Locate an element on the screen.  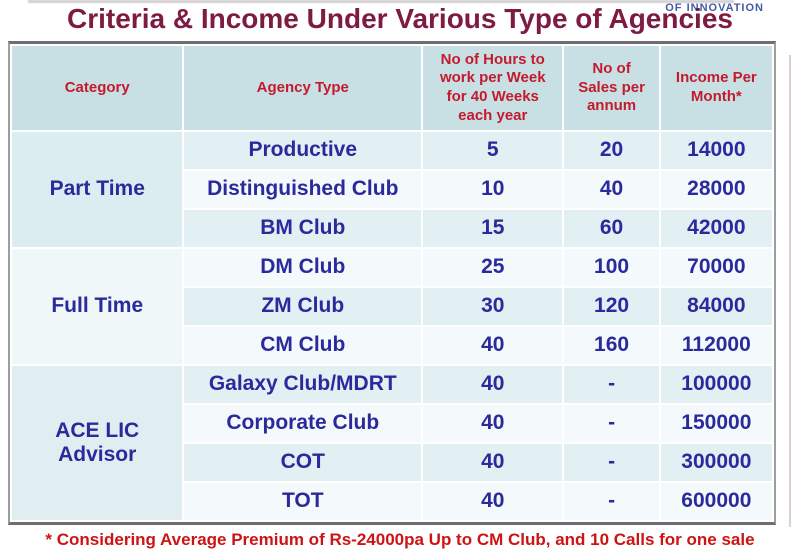
agency-cell: Distinguished Club is located at coordinates (303, 189).